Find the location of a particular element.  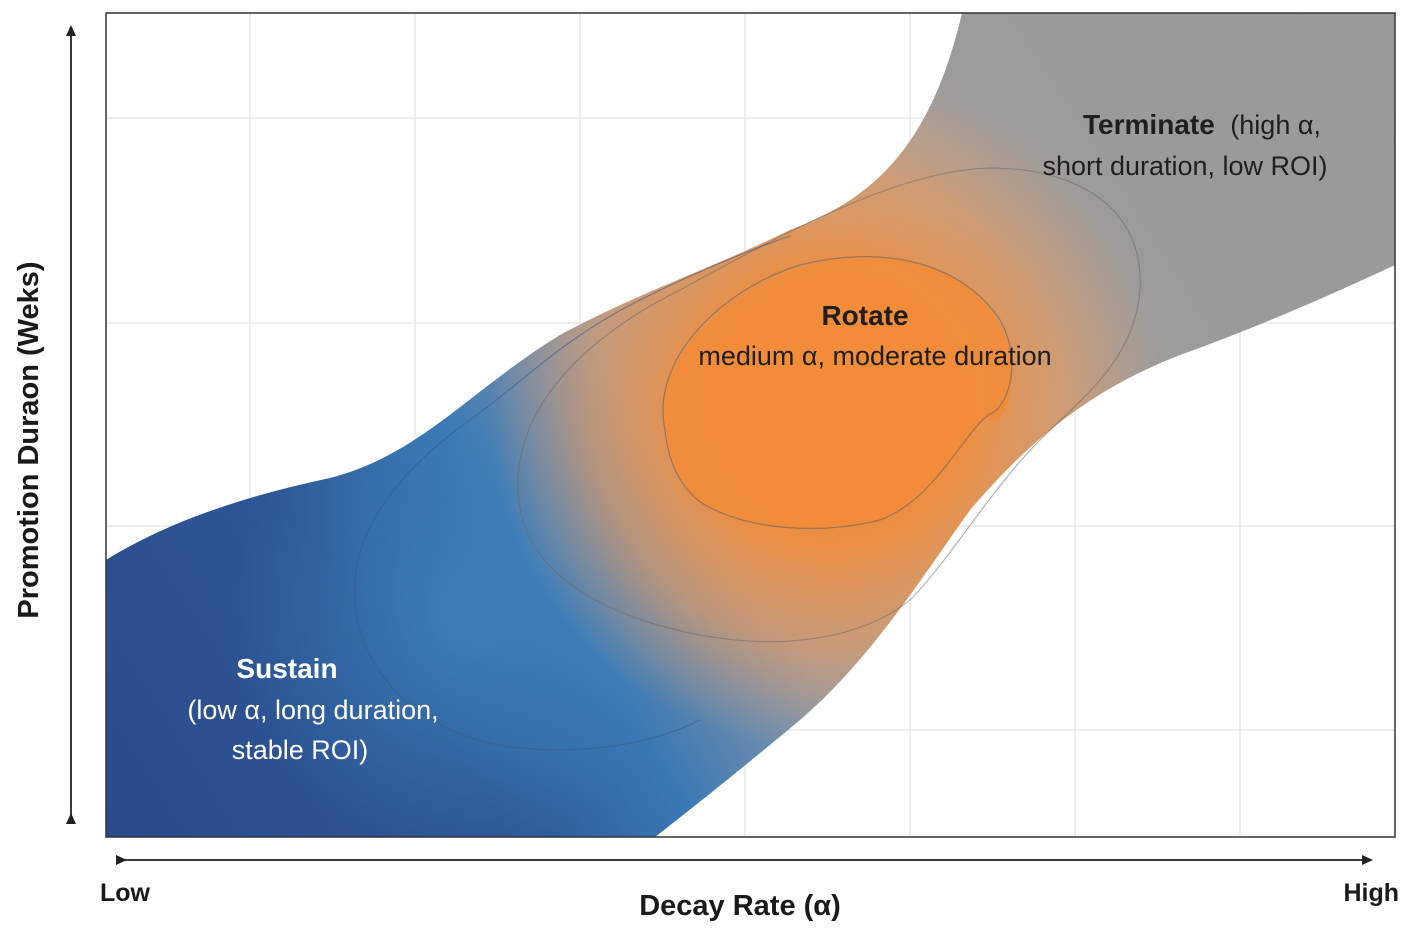

terminate-line-1: (high α, is located at coordinates (1275, 125).